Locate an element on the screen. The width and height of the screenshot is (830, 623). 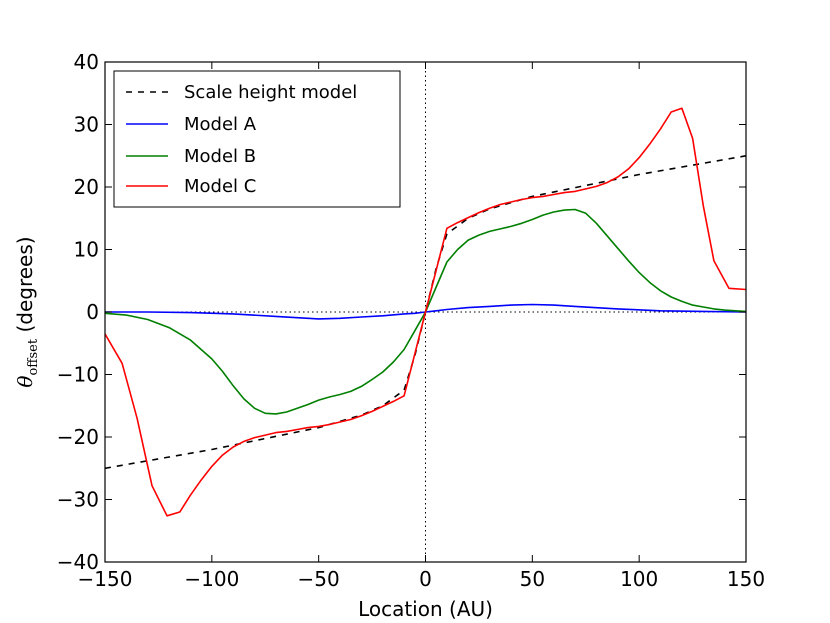
x-tick-label: −150 is located at coordinates (105, 579).